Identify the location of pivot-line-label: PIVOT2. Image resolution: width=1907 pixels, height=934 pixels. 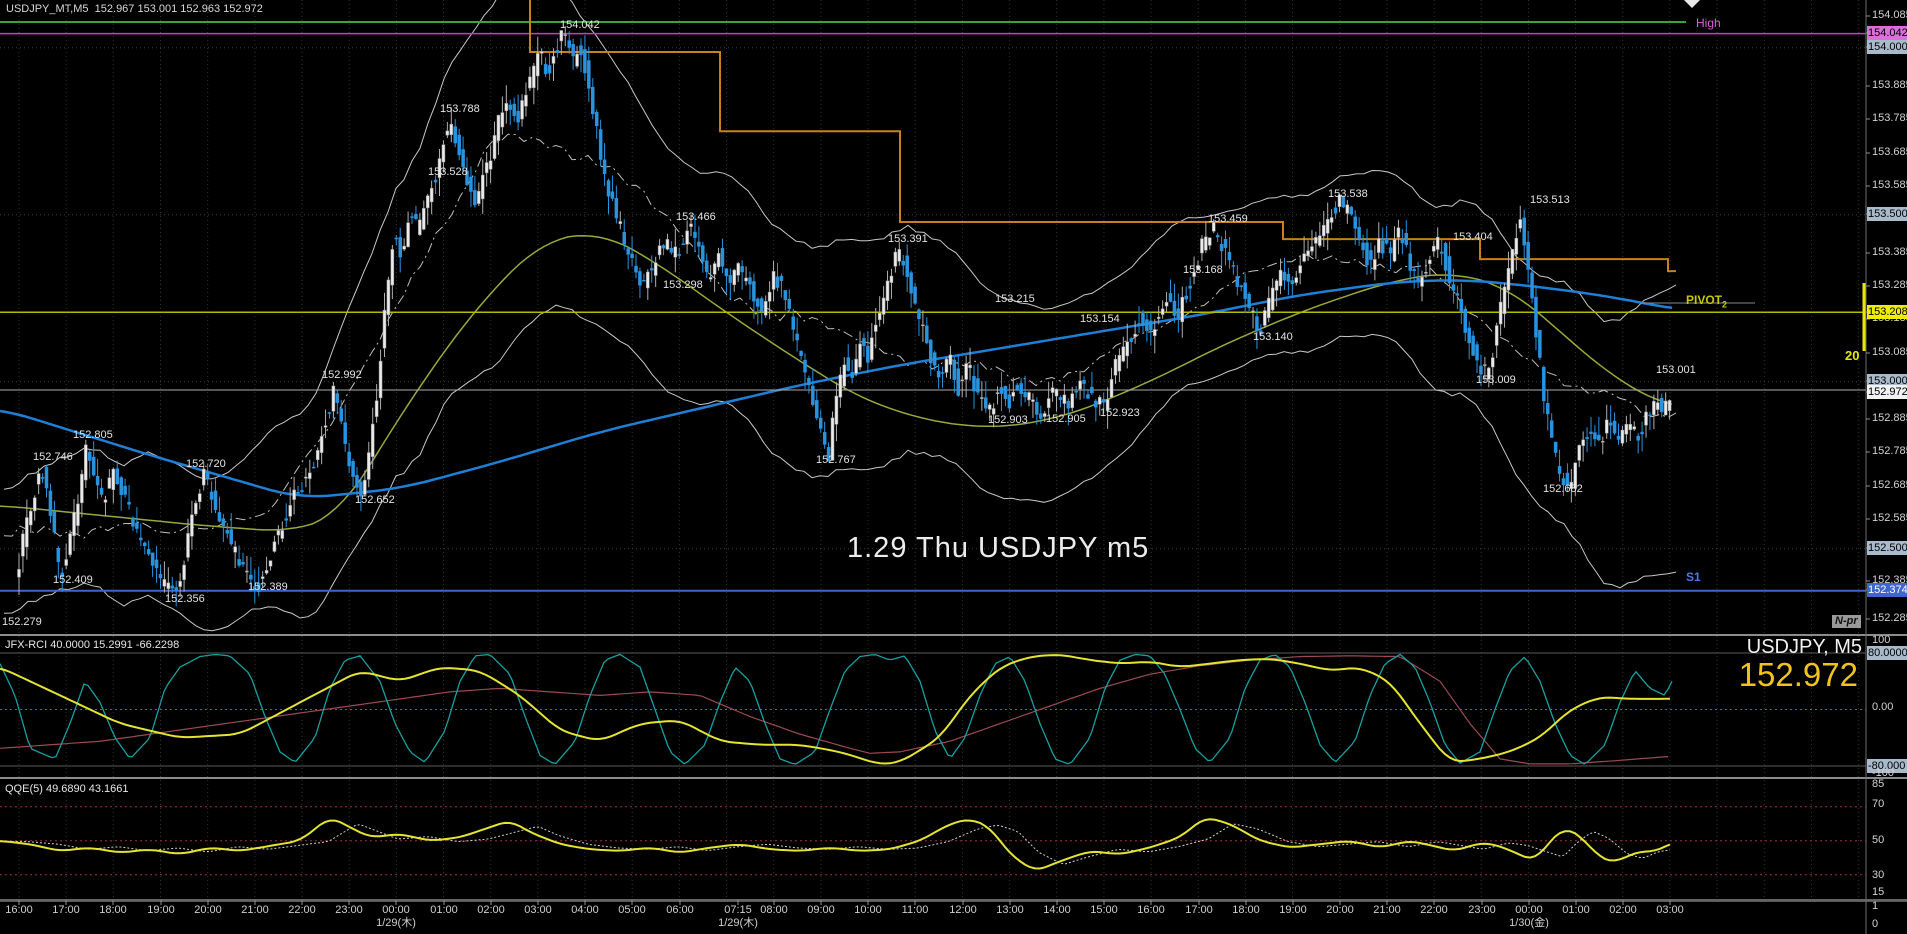
(1707, 301).